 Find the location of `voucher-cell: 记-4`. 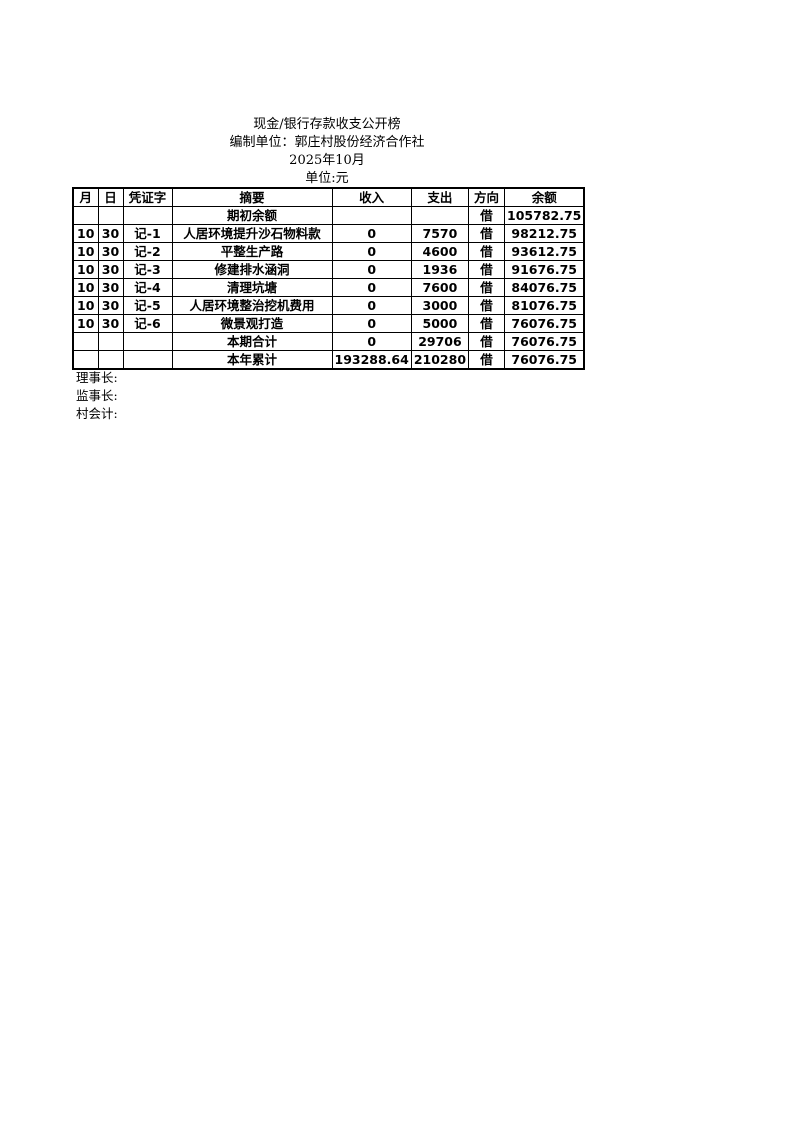

voucher-cell: 记-4 is located at coordinates (147, 287).